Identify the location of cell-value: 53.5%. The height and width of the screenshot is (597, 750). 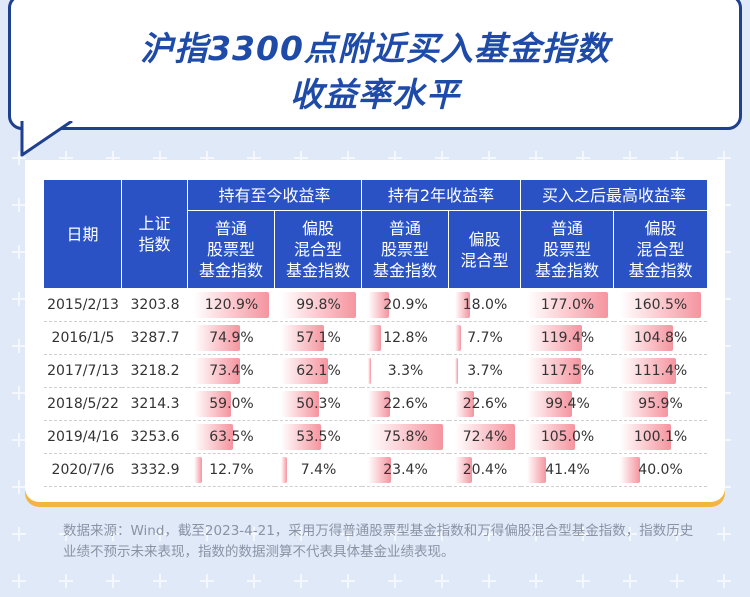
(318, 437).